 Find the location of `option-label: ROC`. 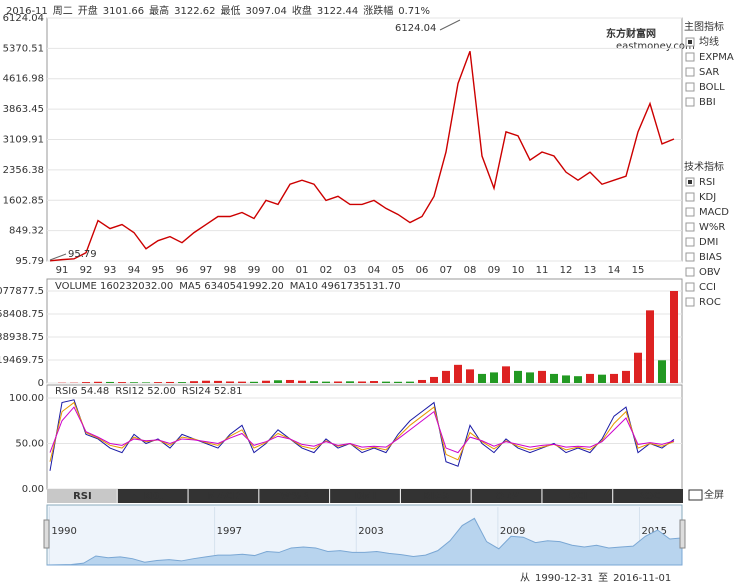

option-label: ROC is located at coordinates (710, 302).